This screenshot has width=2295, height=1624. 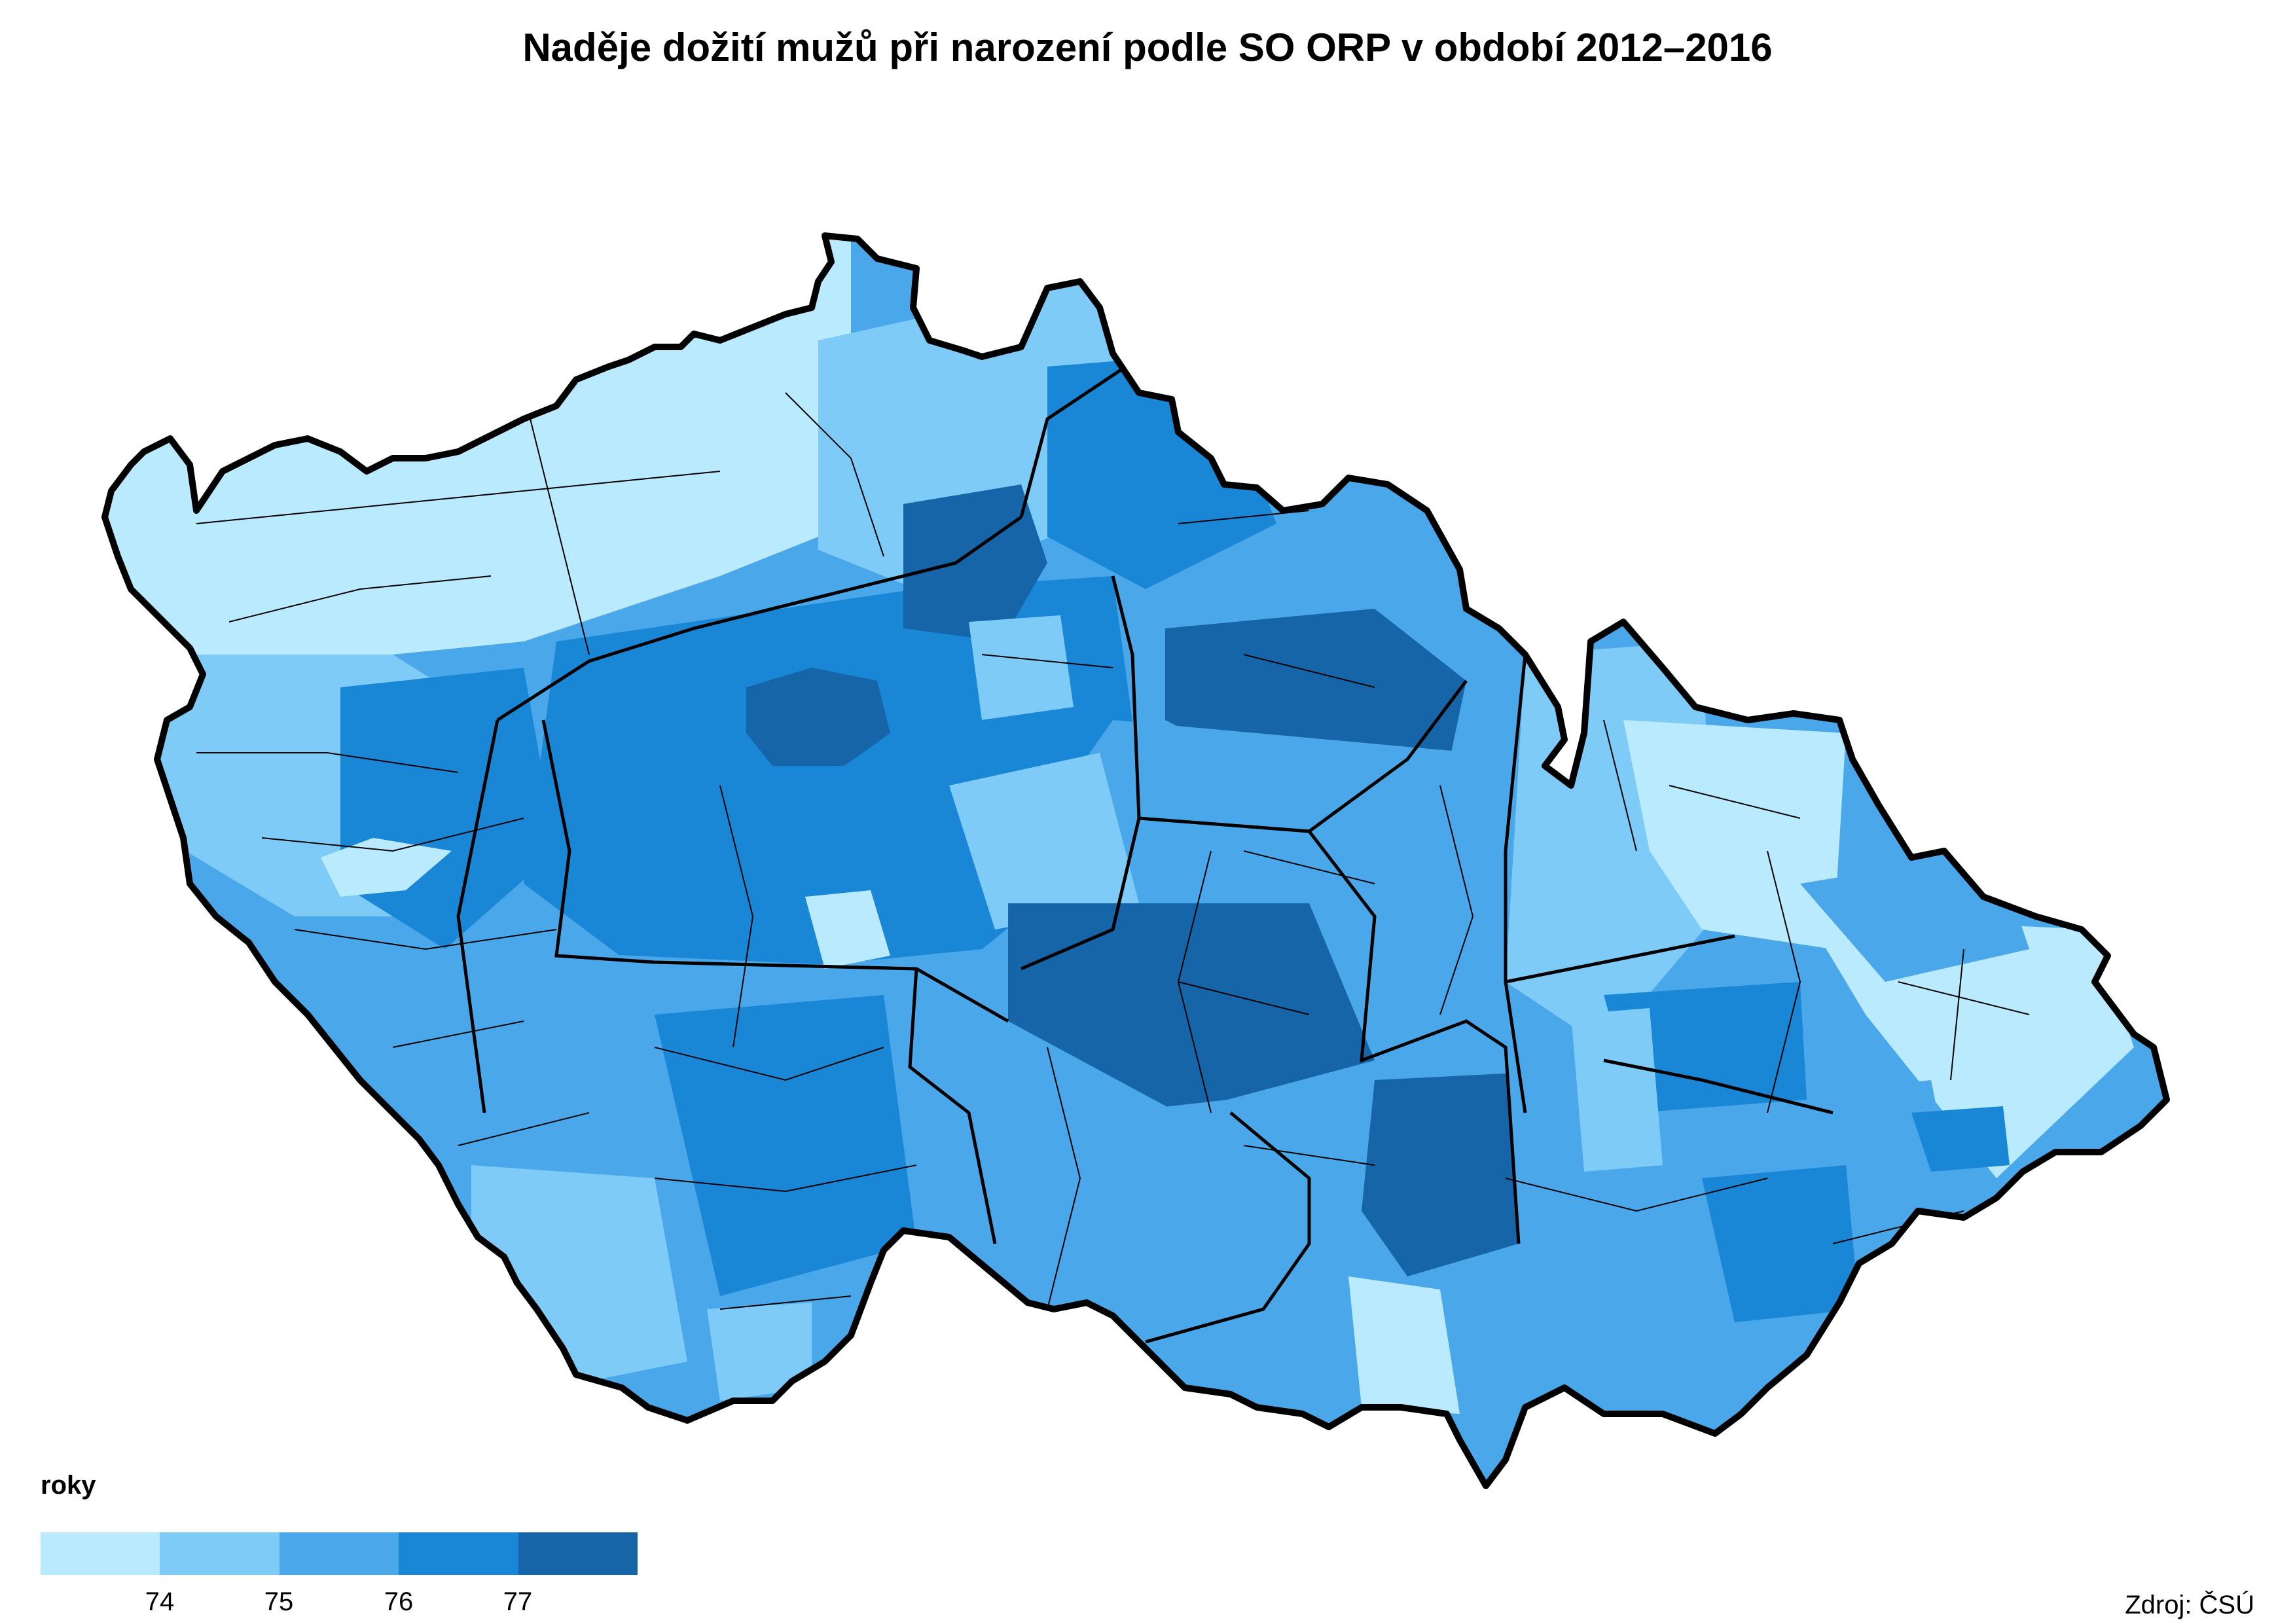 I want to click on region-south-bohemia-mid, so click(x=786, y=1145).